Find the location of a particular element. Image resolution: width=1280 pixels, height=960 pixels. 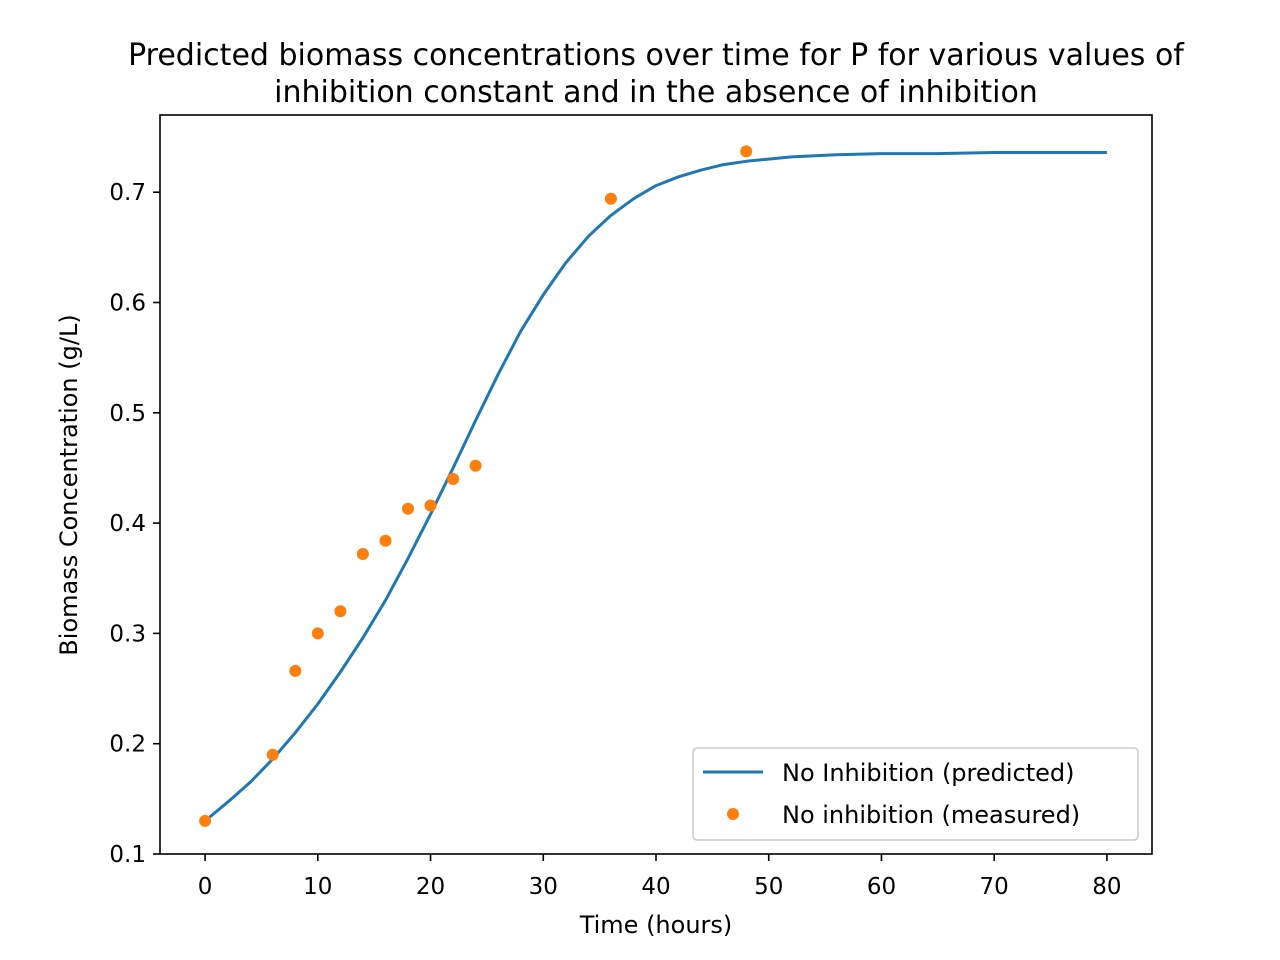

x-tick-label: 40 is located at coordinates (655, 887).